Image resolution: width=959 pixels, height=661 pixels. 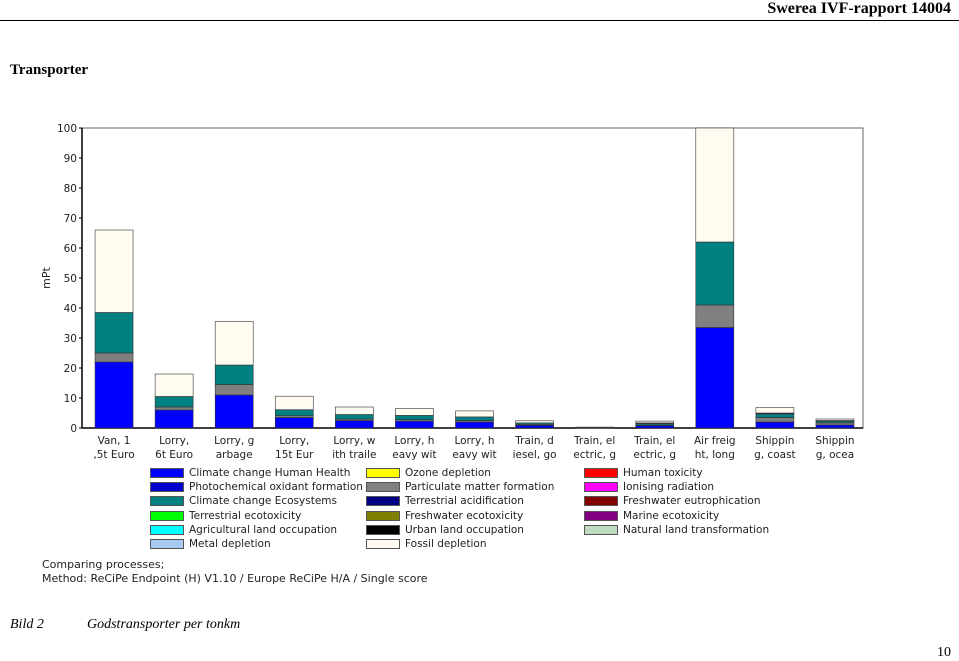 I want to click on legend-label: Agricultural land occupation, so click(x=263, y=529).